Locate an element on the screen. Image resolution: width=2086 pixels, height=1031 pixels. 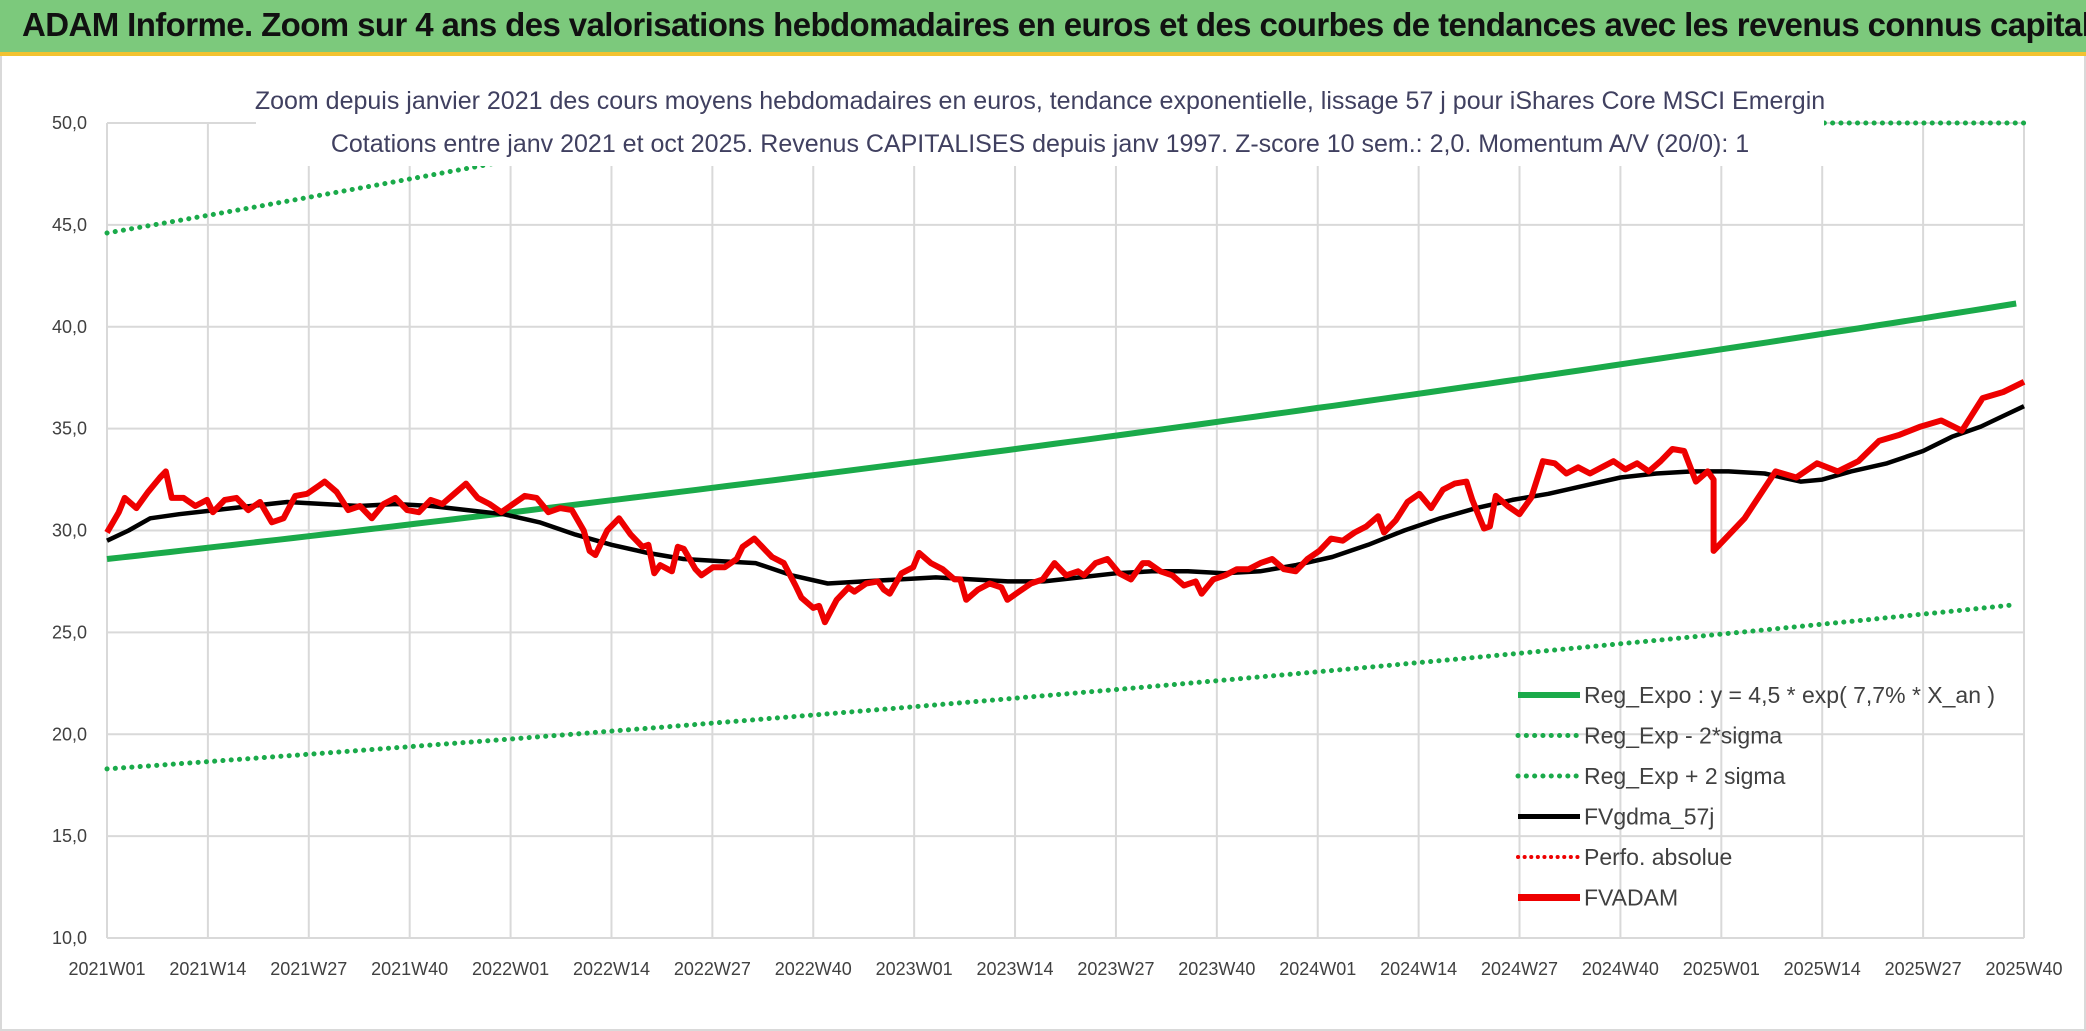
x-tick-label: 2025W14 is located at coordinates (1822, 969).